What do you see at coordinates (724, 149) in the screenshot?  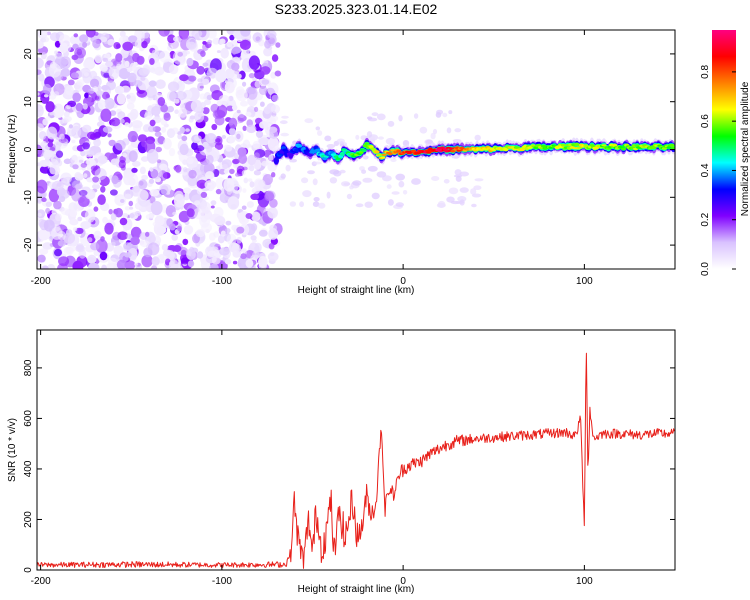 I see `colorbar-gradient` at bounding box center [724, 149].